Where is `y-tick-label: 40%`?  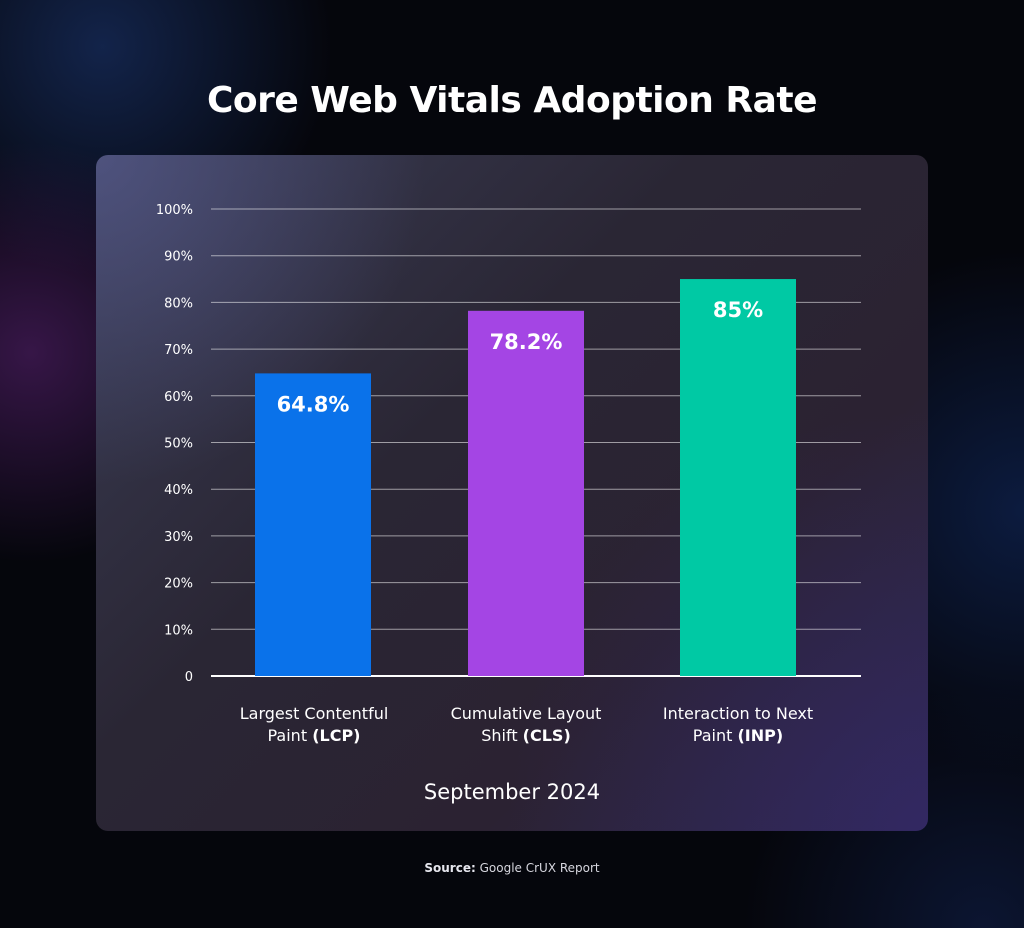
y-tick-label: 40% is located at coordinates (178, 490).